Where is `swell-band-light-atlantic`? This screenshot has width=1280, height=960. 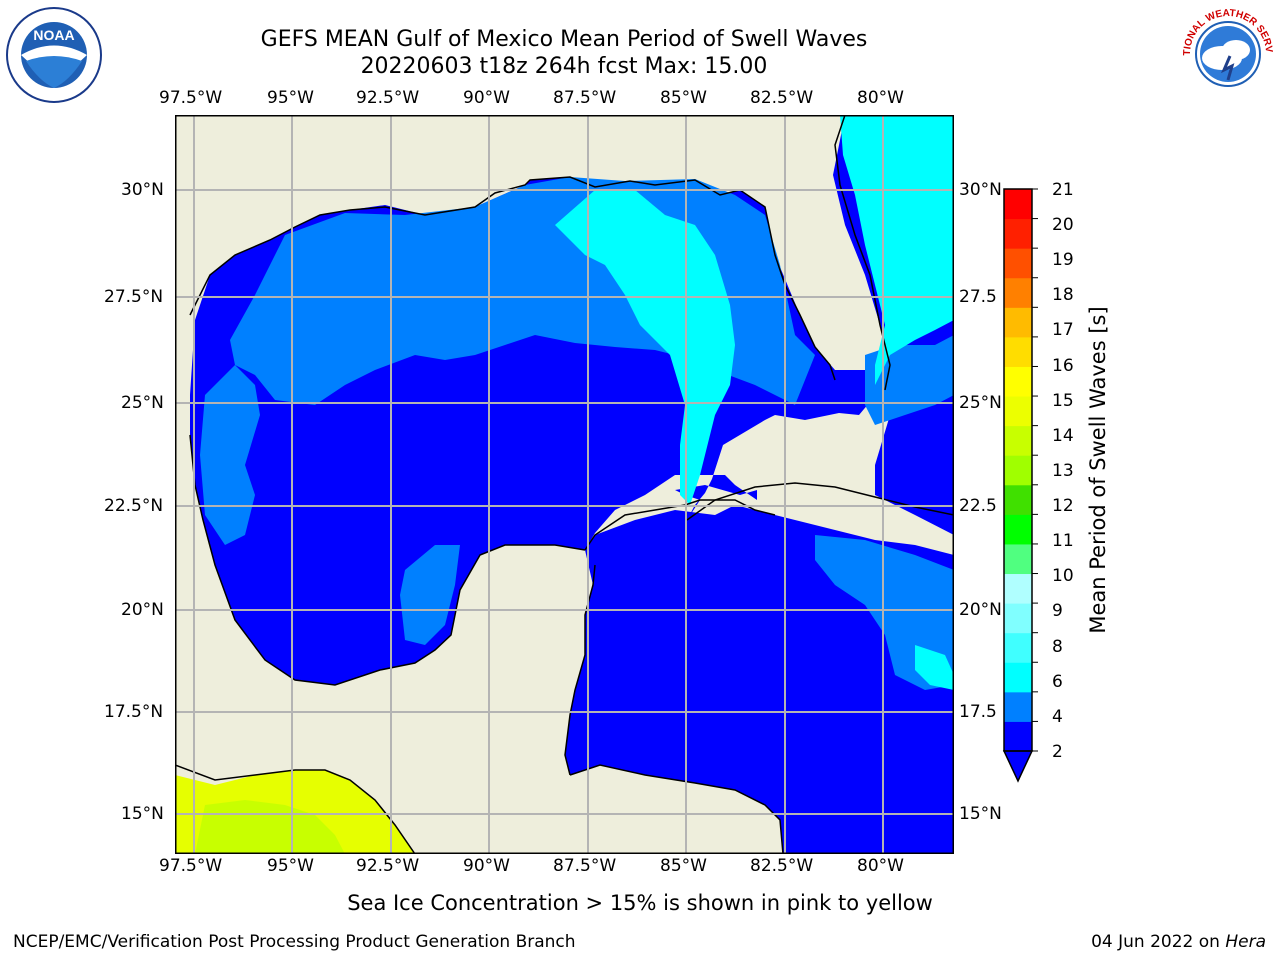 swell-band-light-atlantic is located at coordinates (897, 250).